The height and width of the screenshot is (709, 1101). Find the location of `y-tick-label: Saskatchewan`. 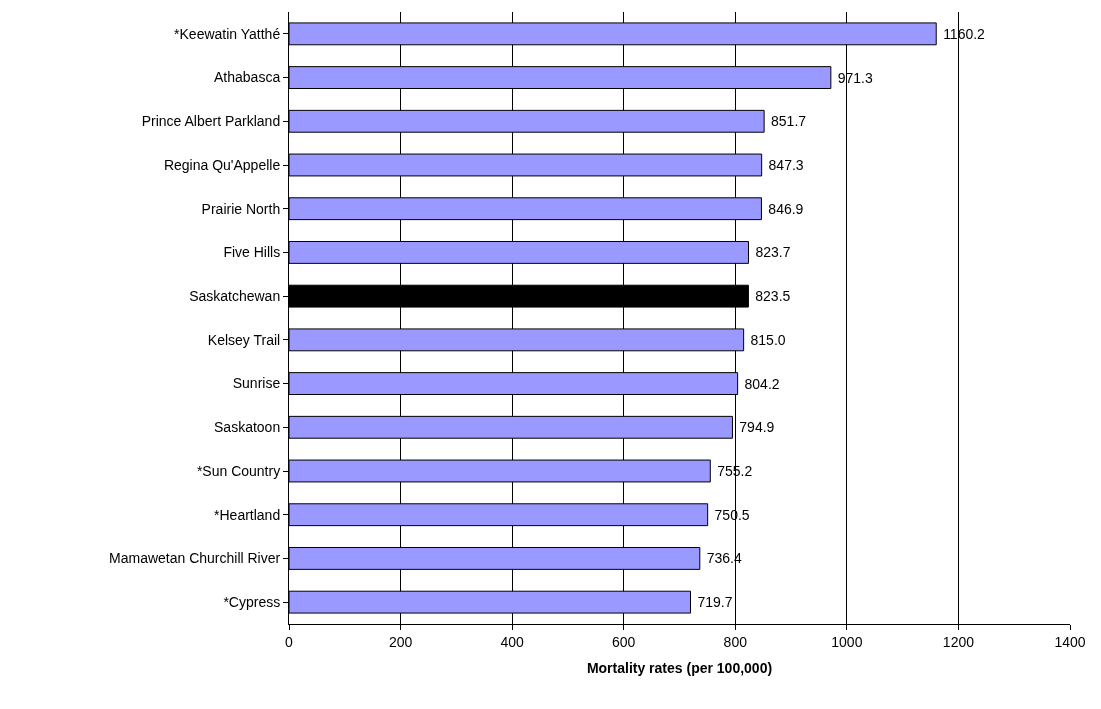

y-tick-label: Saskatchewan is located at coordinates (235, 296).